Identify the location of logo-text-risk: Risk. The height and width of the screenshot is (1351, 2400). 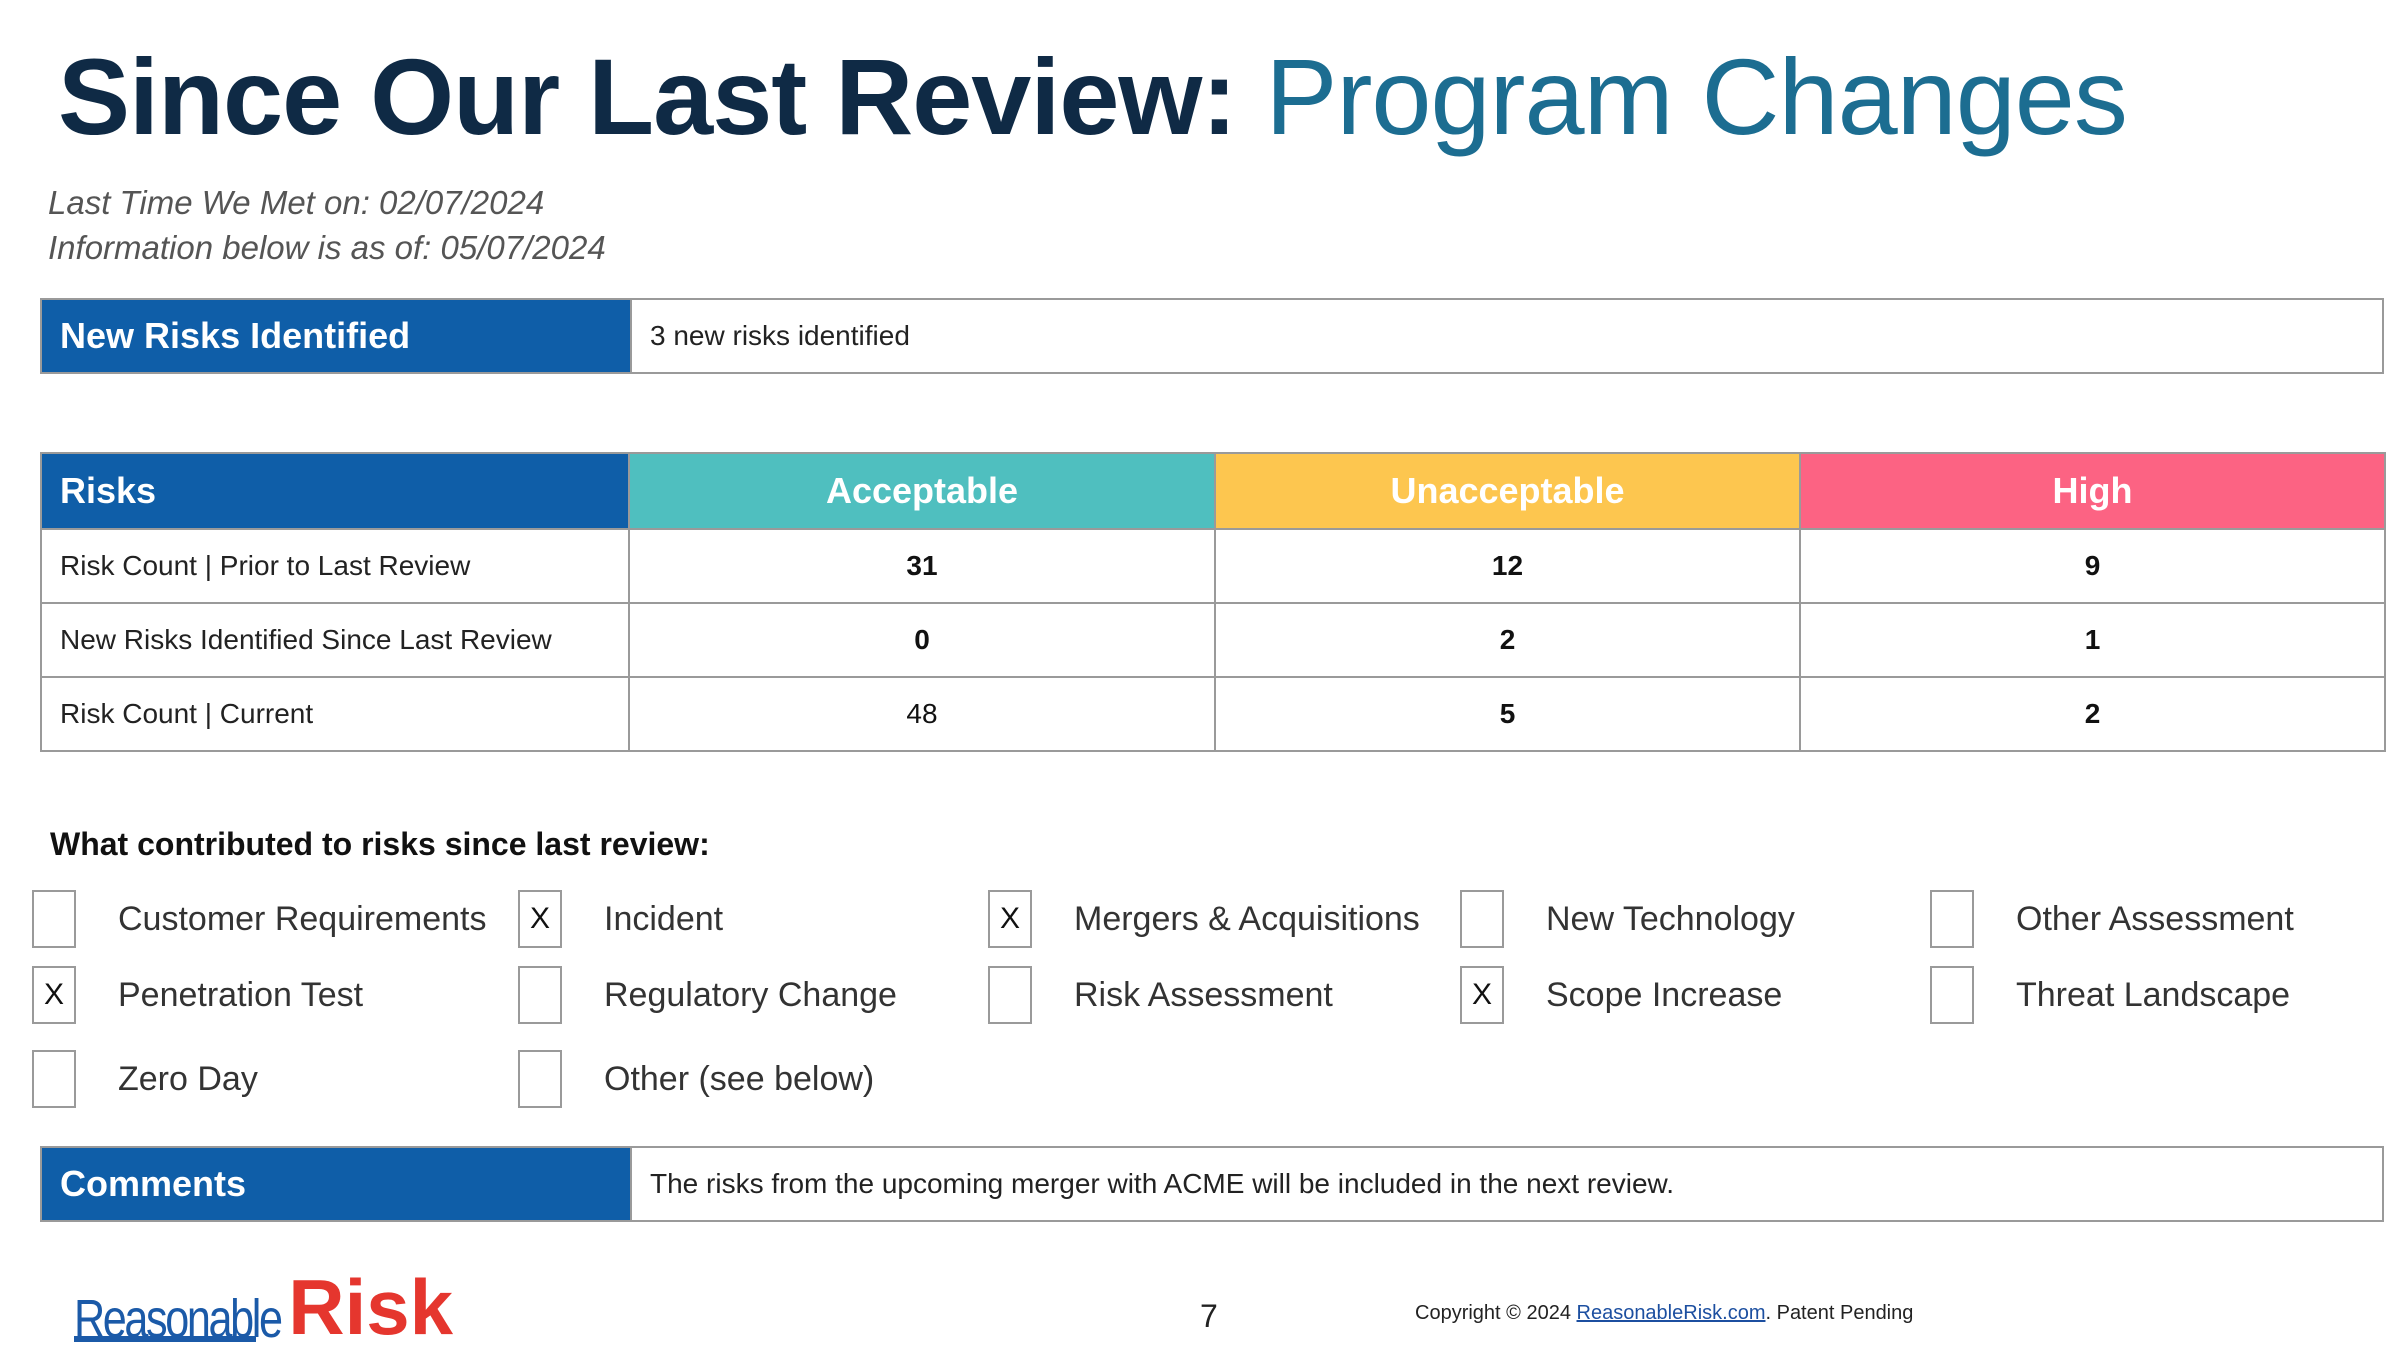
(370, 1307).